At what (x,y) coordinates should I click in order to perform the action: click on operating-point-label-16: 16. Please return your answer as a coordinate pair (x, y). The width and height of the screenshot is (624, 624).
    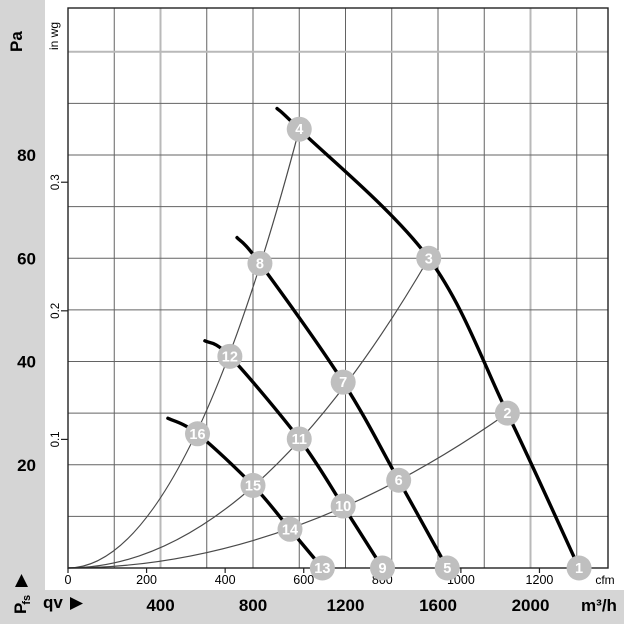
    Looking at the image, I should click on (197, 435).